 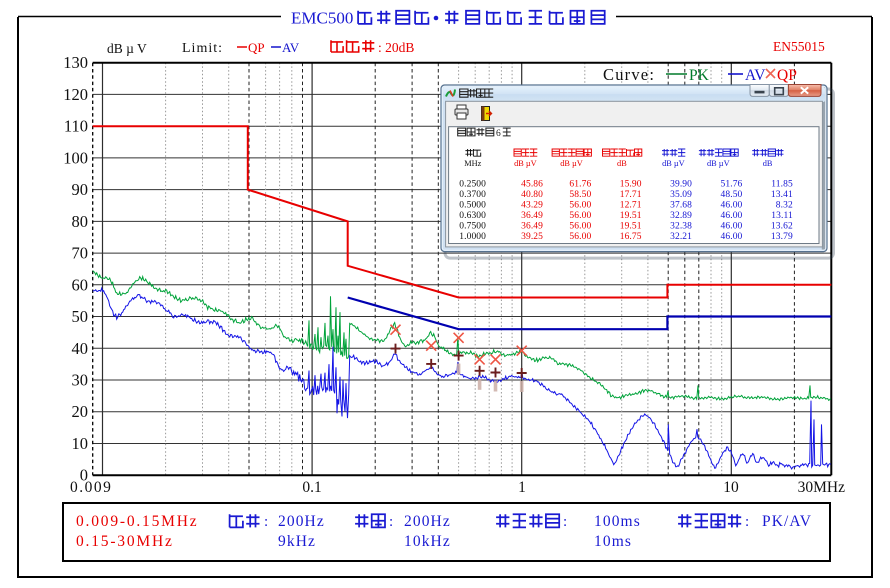 What do you see at coordinates (532, 195) in the screenshot?
I see `svg-text: 40.80` at bounding box center [532, 195].